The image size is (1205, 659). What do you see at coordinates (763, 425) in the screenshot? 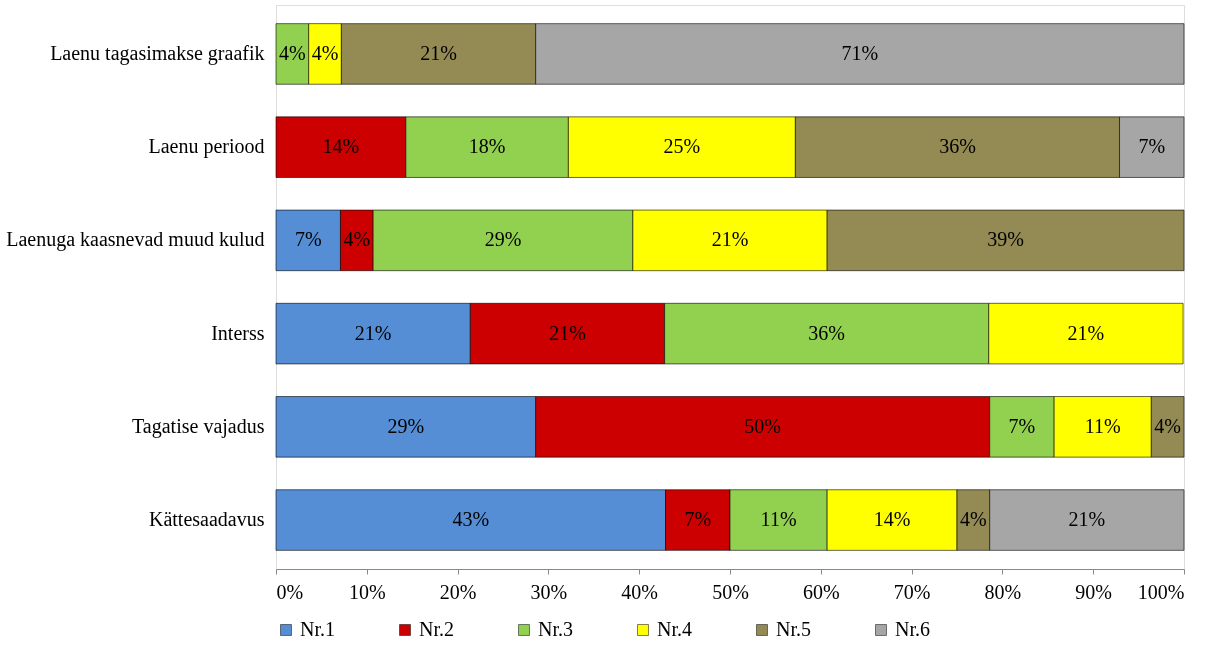
I see `data-label: 50%` at bounding box center [763, 425].